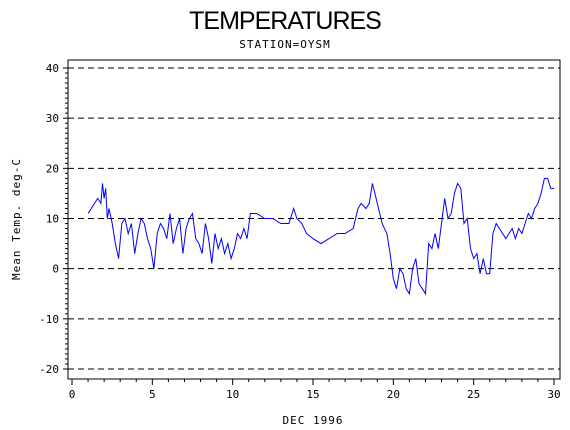 The height and width of the screenshot is (430, 570). What do you see at coordinates (49, 319) in the screenshot?
I see `y-tick-label: -10` at bounding box center [49, 319].